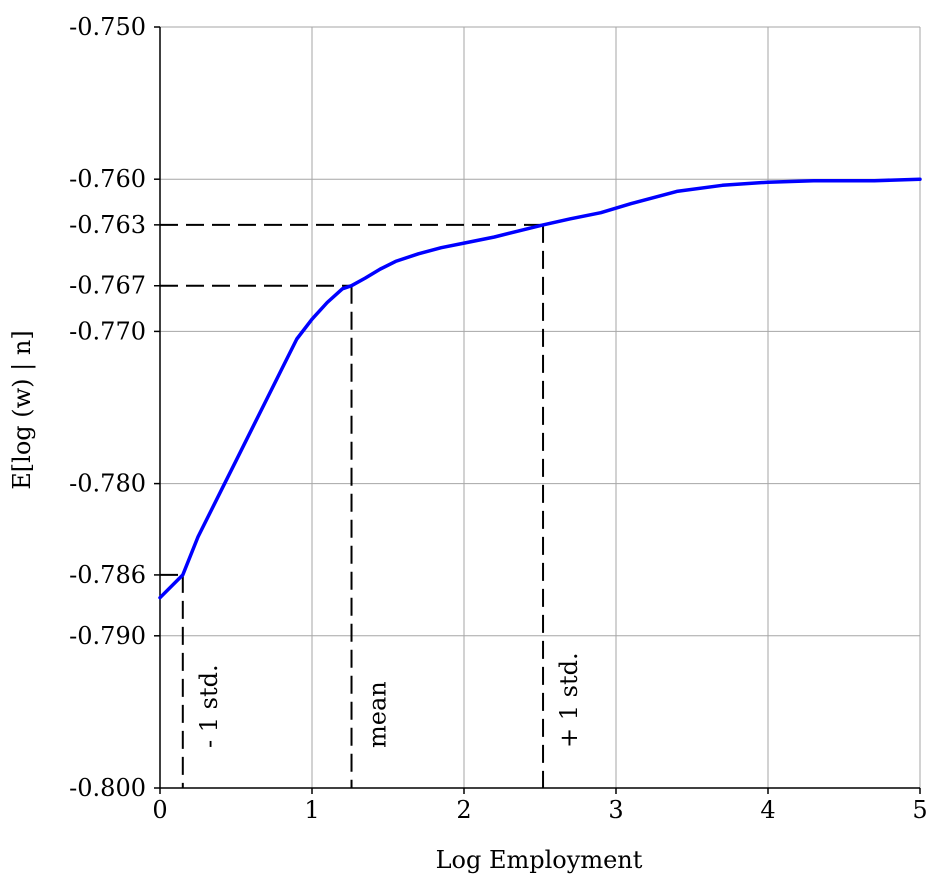 This screenshot has height=887, width=929. What do you see at coordinates (539, 860) in the screenshot?
I see `x-axis-title: Log Employment` at bounding box center [539, 860].